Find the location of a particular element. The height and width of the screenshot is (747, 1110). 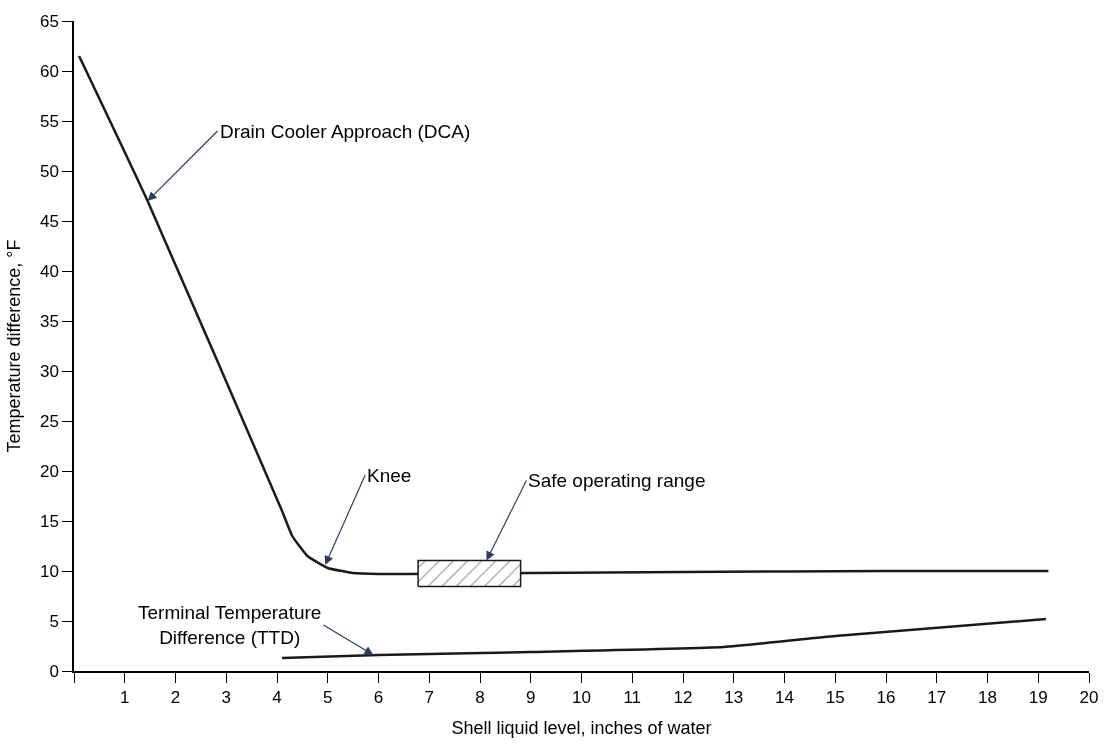

x-tick-label: 1 is located at coordinates (125, 698).